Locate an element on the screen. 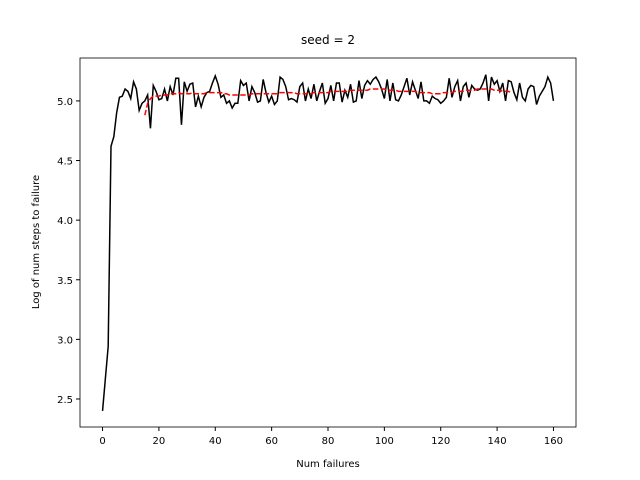 This screenshot has width=640, height=480. series-line is located at coordinates (328, 102).